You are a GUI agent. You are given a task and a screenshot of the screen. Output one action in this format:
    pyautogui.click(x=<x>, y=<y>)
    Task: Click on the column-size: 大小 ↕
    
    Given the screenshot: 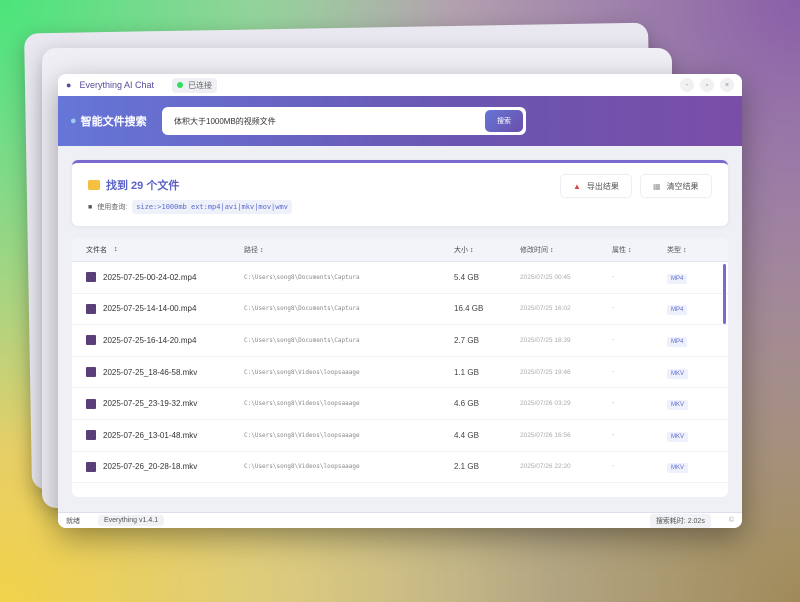 What is the action you would take?
    pyautogui.click(x=464, y=250)
    